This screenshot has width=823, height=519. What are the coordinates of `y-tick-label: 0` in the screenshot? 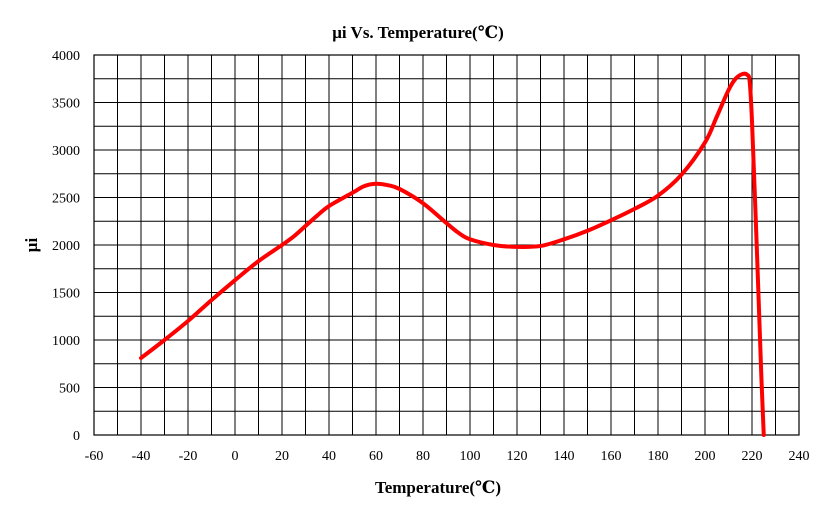 It's located at (76, 436).